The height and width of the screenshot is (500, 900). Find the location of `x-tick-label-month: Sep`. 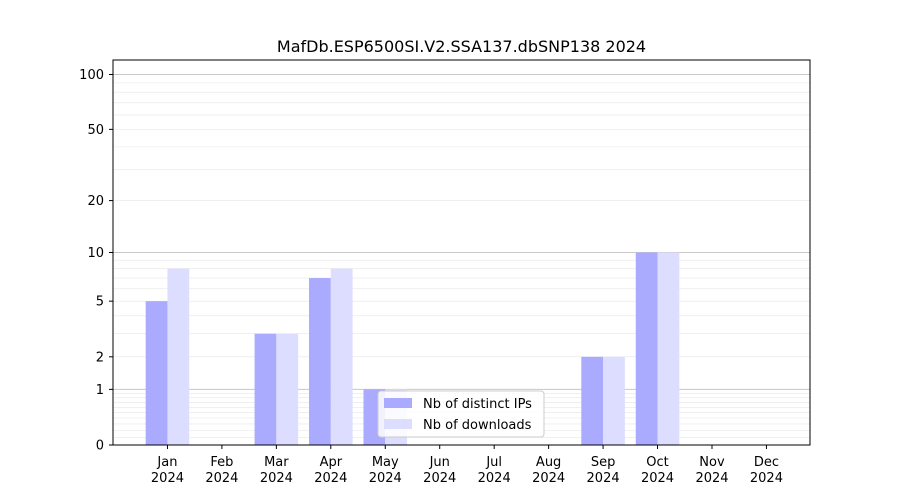

x-tick-label-month: Sep is located at coordinates (603, 462).